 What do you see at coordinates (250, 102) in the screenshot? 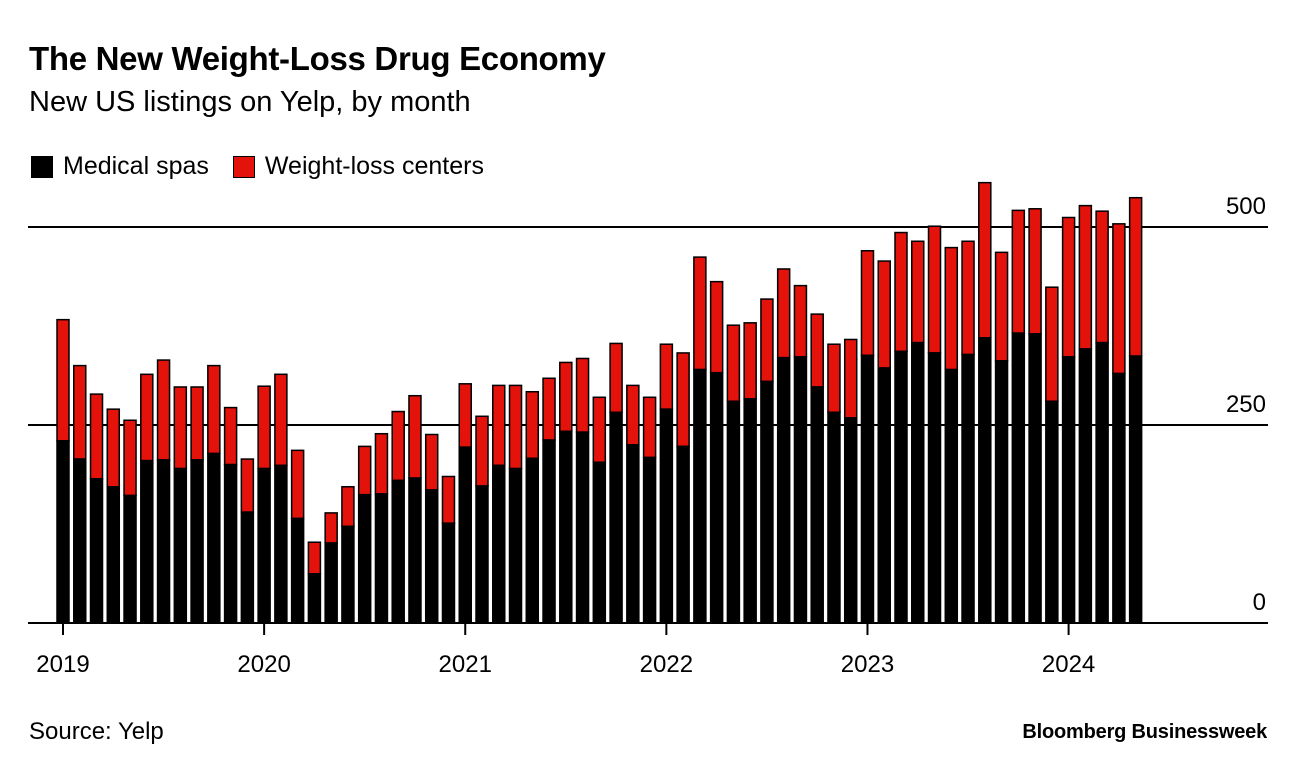
I see `chart-subtitle: New US listings on Yelp, by month` at bounding box center [250, 102].